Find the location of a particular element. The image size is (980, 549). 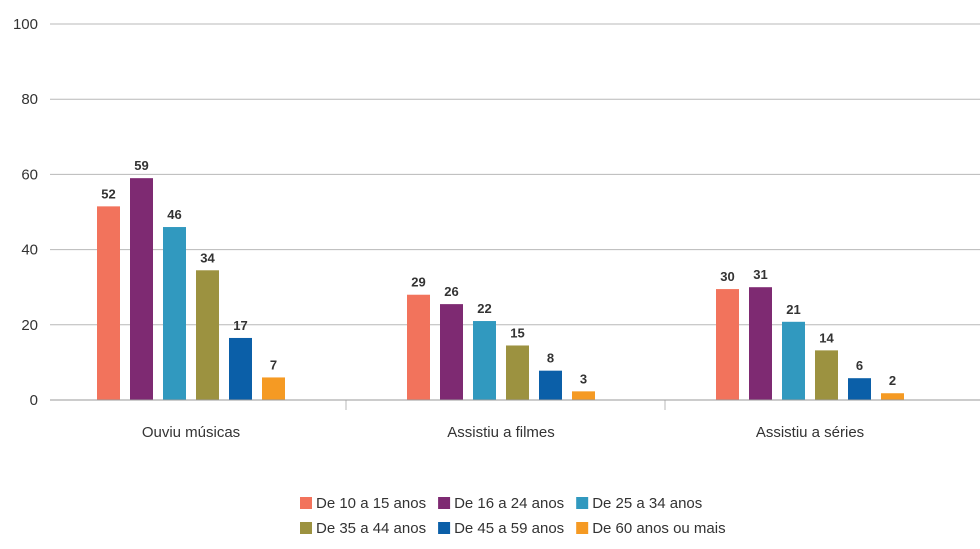

data-label: 15 is located at coordinates (517, 332).